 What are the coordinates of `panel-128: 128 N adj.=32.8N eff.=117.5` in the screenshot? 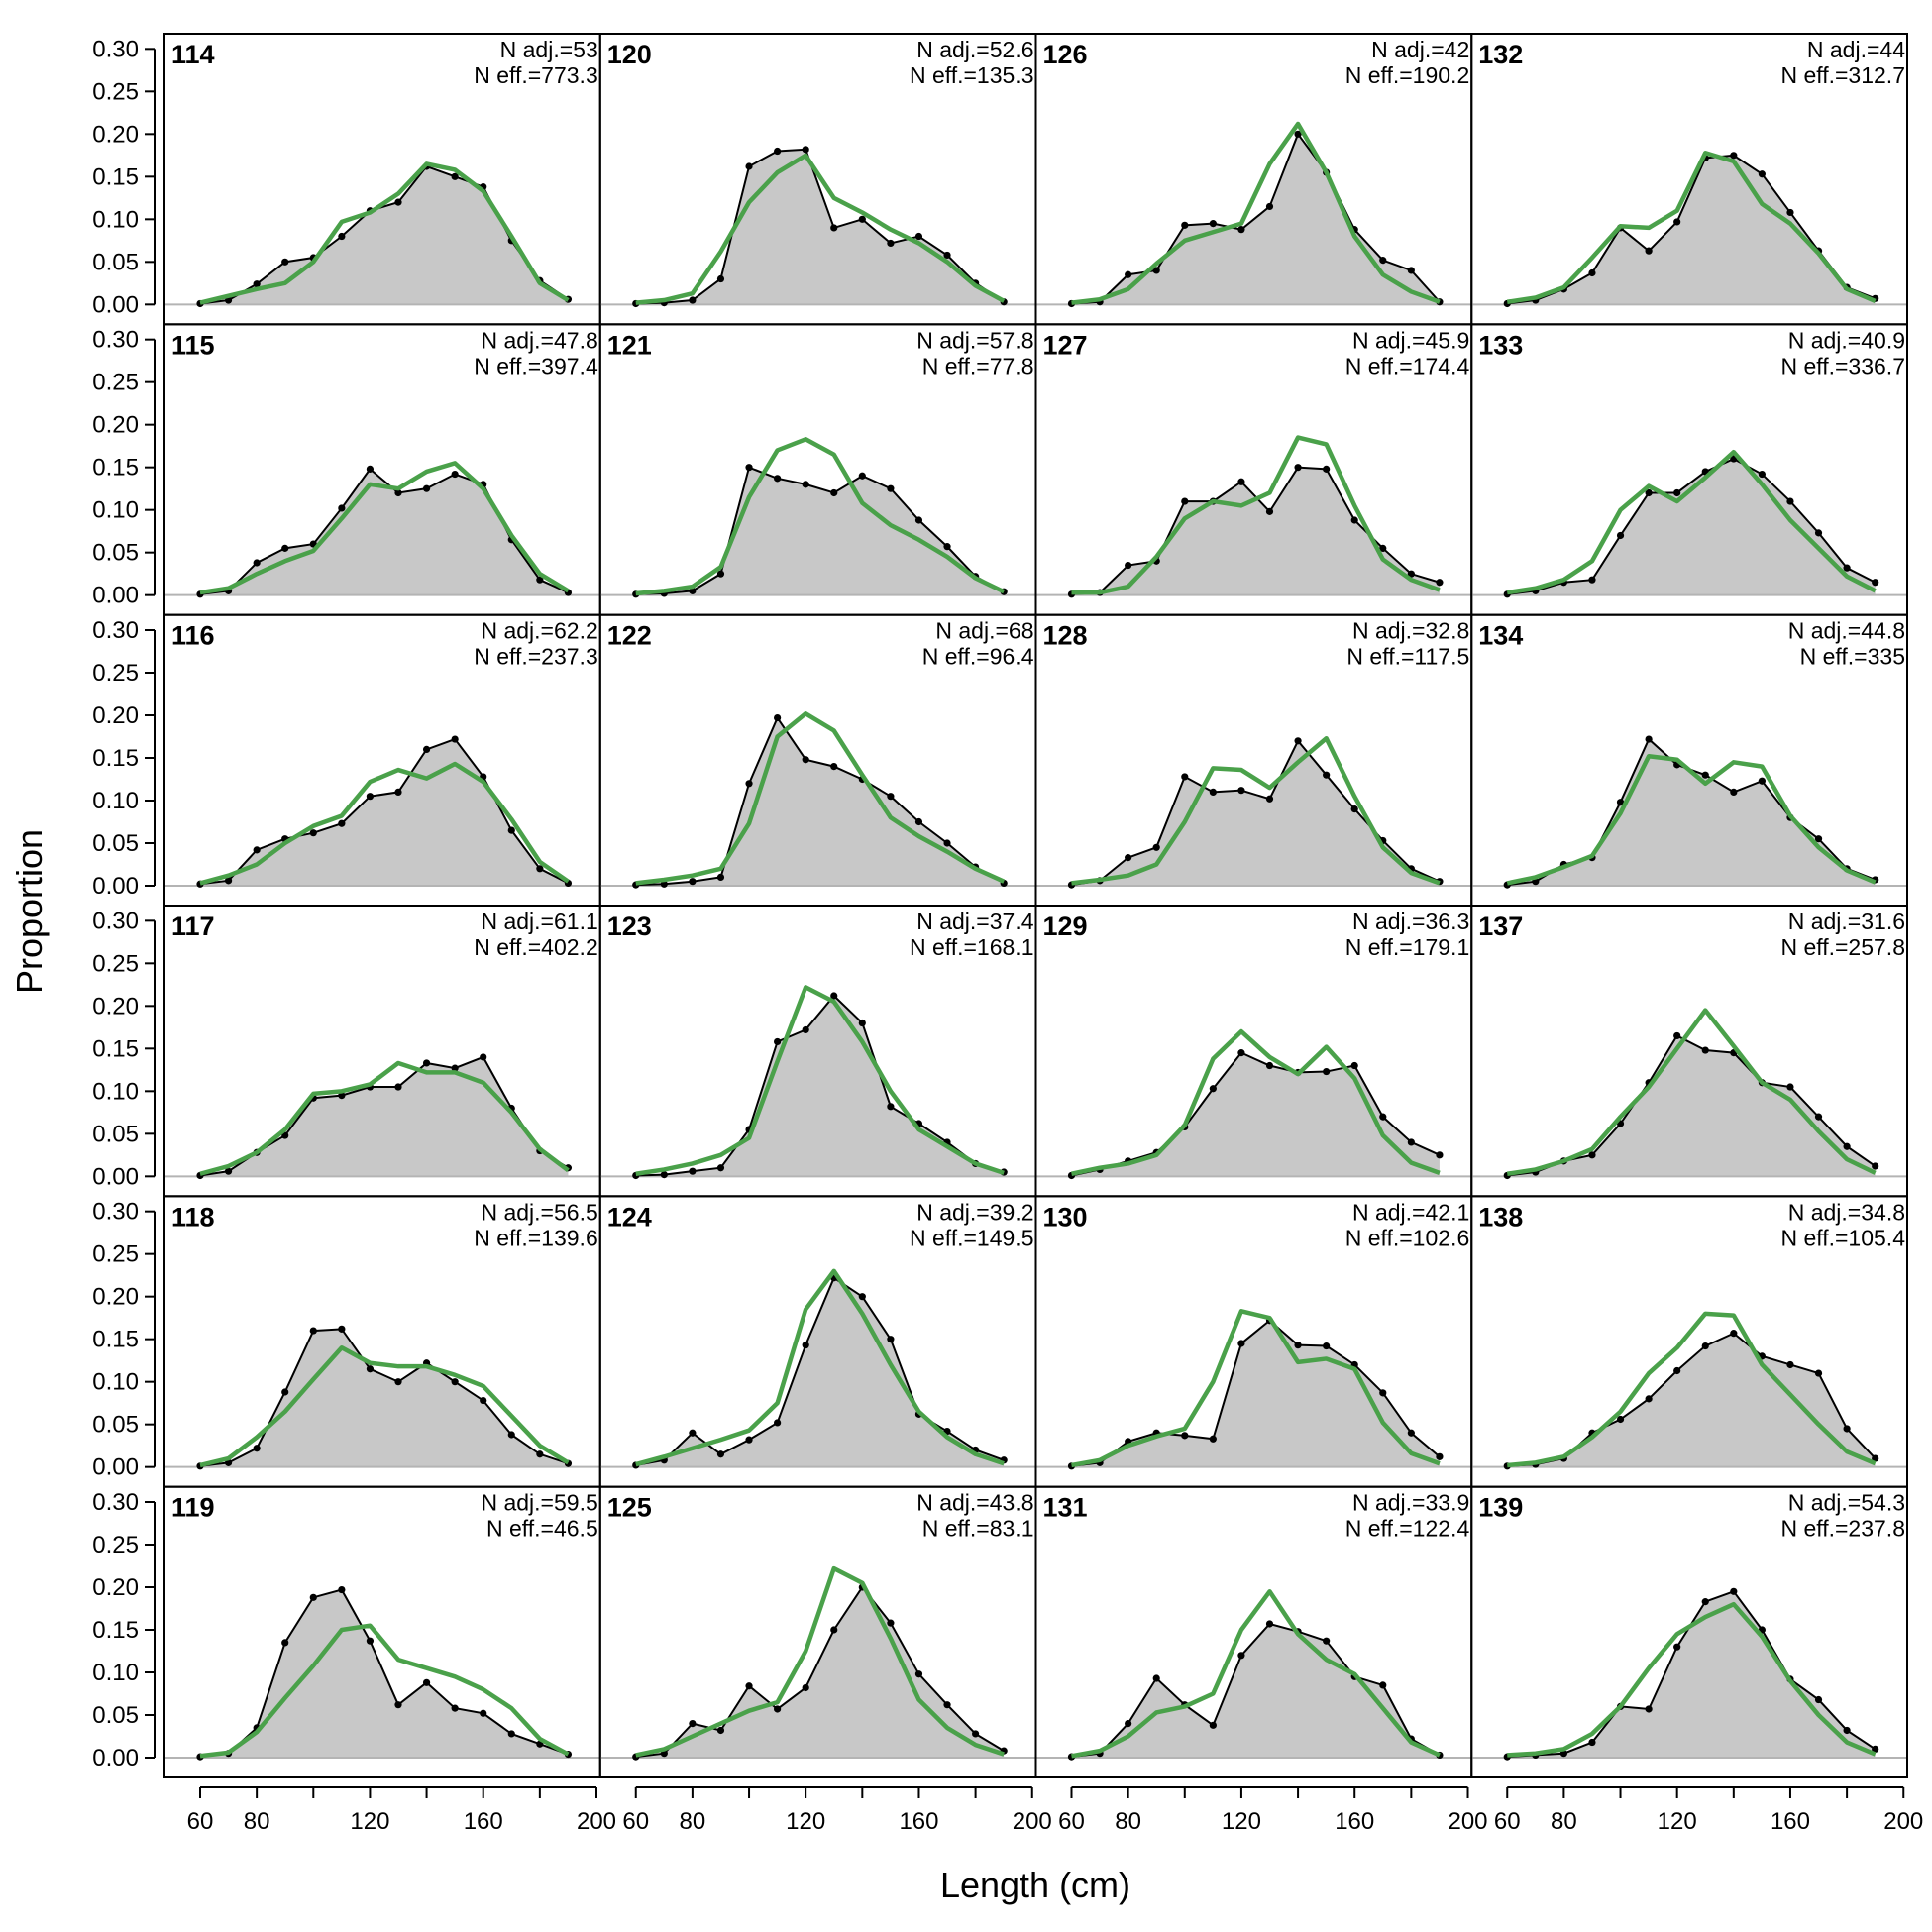 It's located at (1253, 760).